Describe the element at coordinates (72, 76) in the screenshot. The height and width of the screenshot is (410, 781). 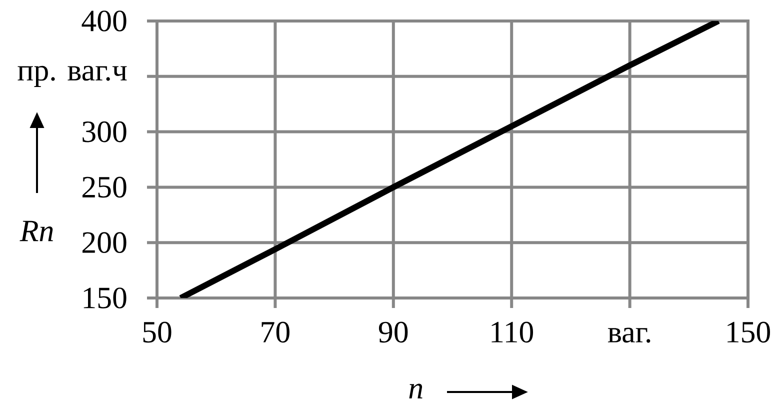
I see `y-tick-label: пр. ваг.ч` at that location.